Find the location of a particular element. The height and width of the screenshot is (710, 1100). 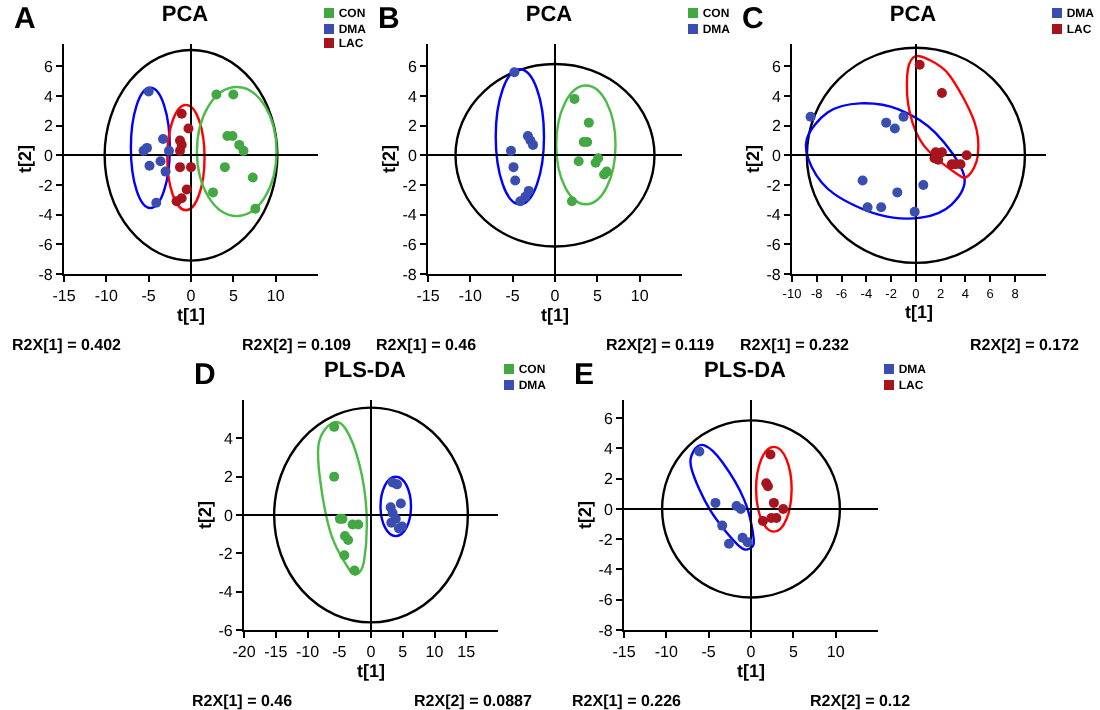

text: R2X[2] = 0.119 is located at coordinates (661, 345).